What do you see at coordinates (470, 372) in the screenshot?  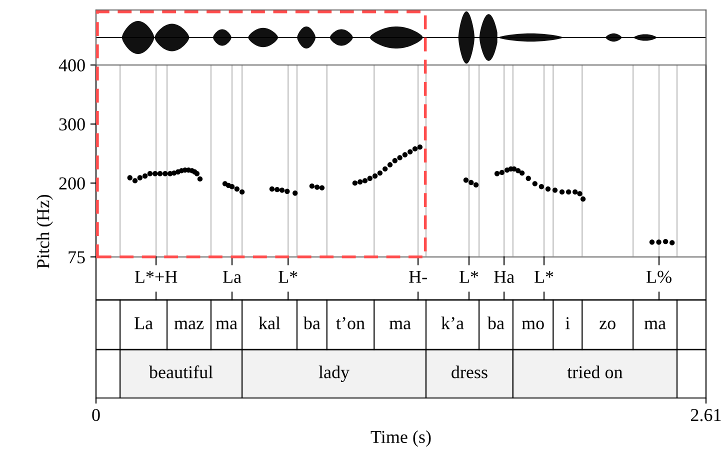 I see `band-label: dress` at bounding box center [470, 372].